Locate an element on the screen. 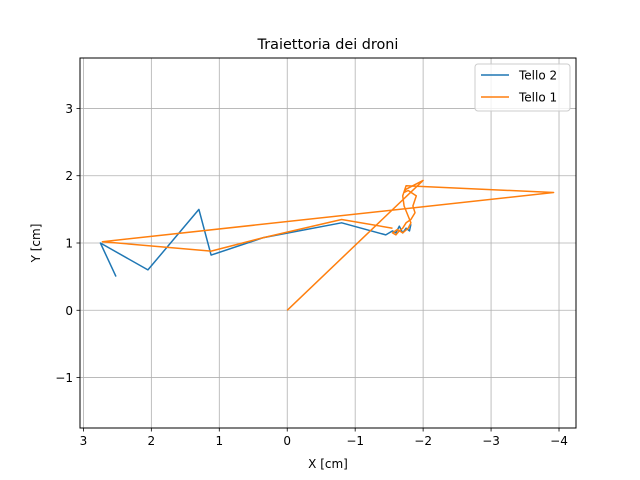 This screenshot has width=640, height=480. chart-title: Traiettoria dei droni is located at coordinates (328, 45).